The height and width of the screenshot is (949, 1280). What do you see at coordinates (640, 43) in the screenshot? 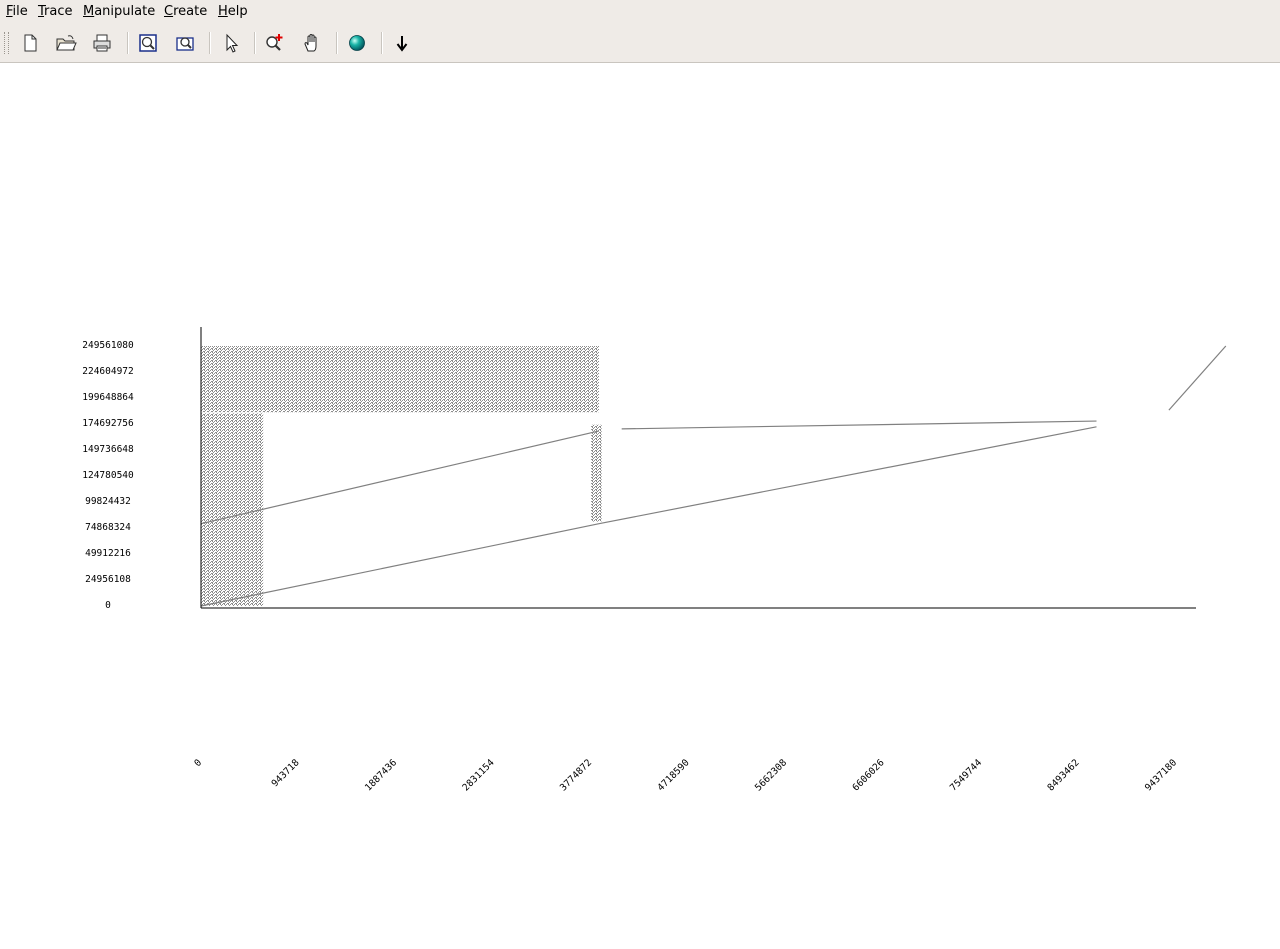
I see `toolbar` at bounding box center [640, 43].